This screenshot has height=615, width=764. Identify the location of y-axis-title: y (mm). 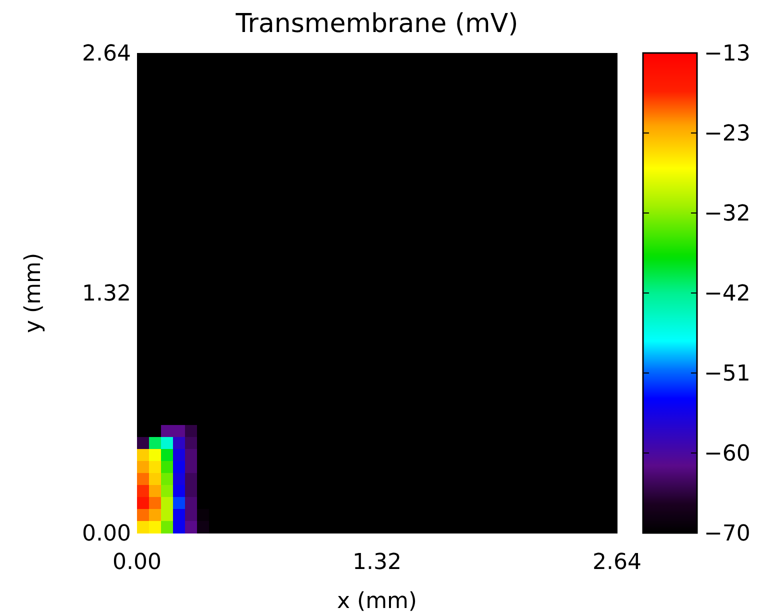
(33, 293).